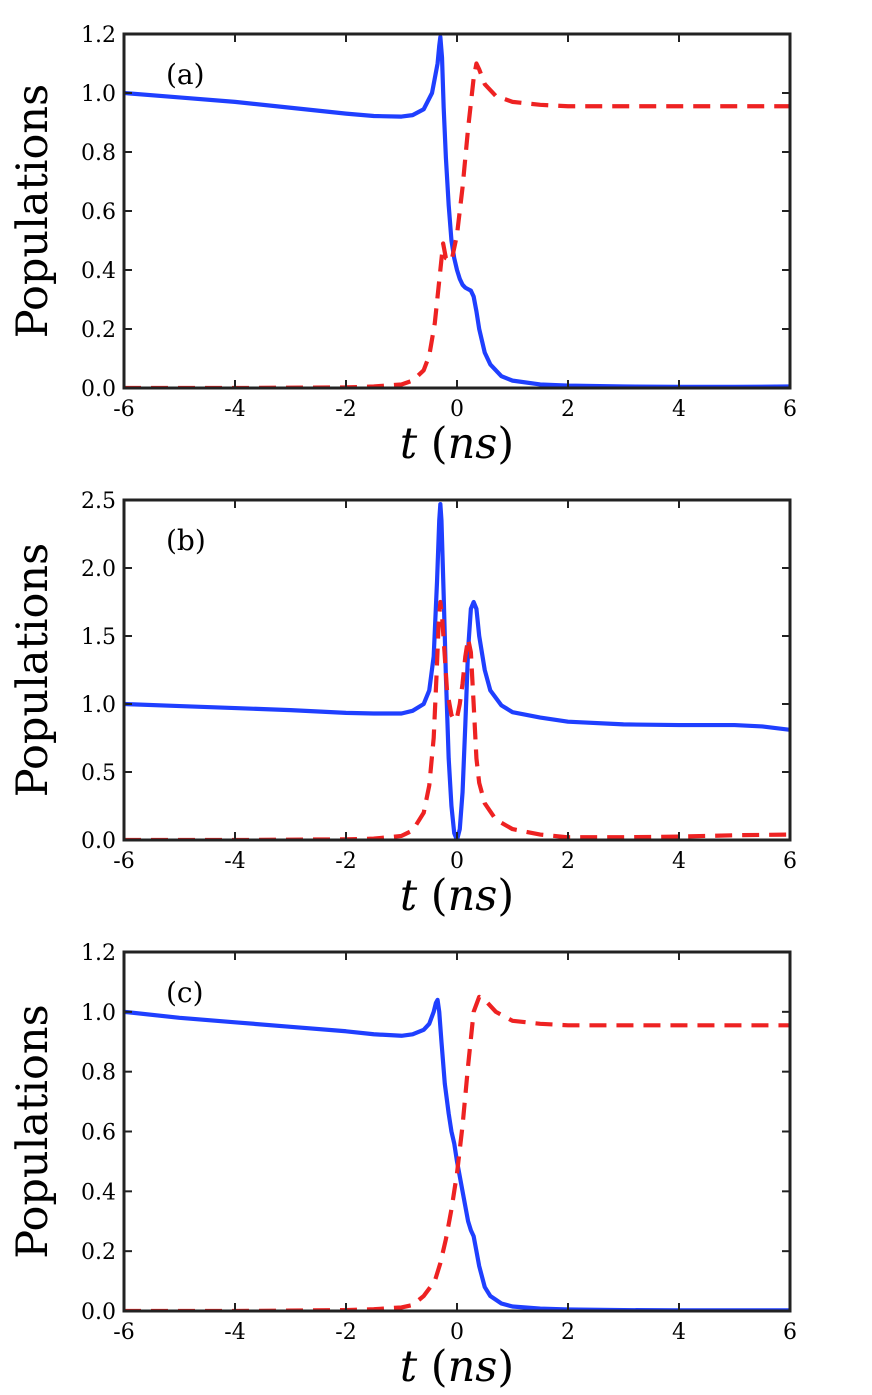 This screenshot has width=872, height=1395. What do you see at coordinates (185, 992) in the screenshot?
I see `panel-label: (c)` at bounding box center [185, 992].